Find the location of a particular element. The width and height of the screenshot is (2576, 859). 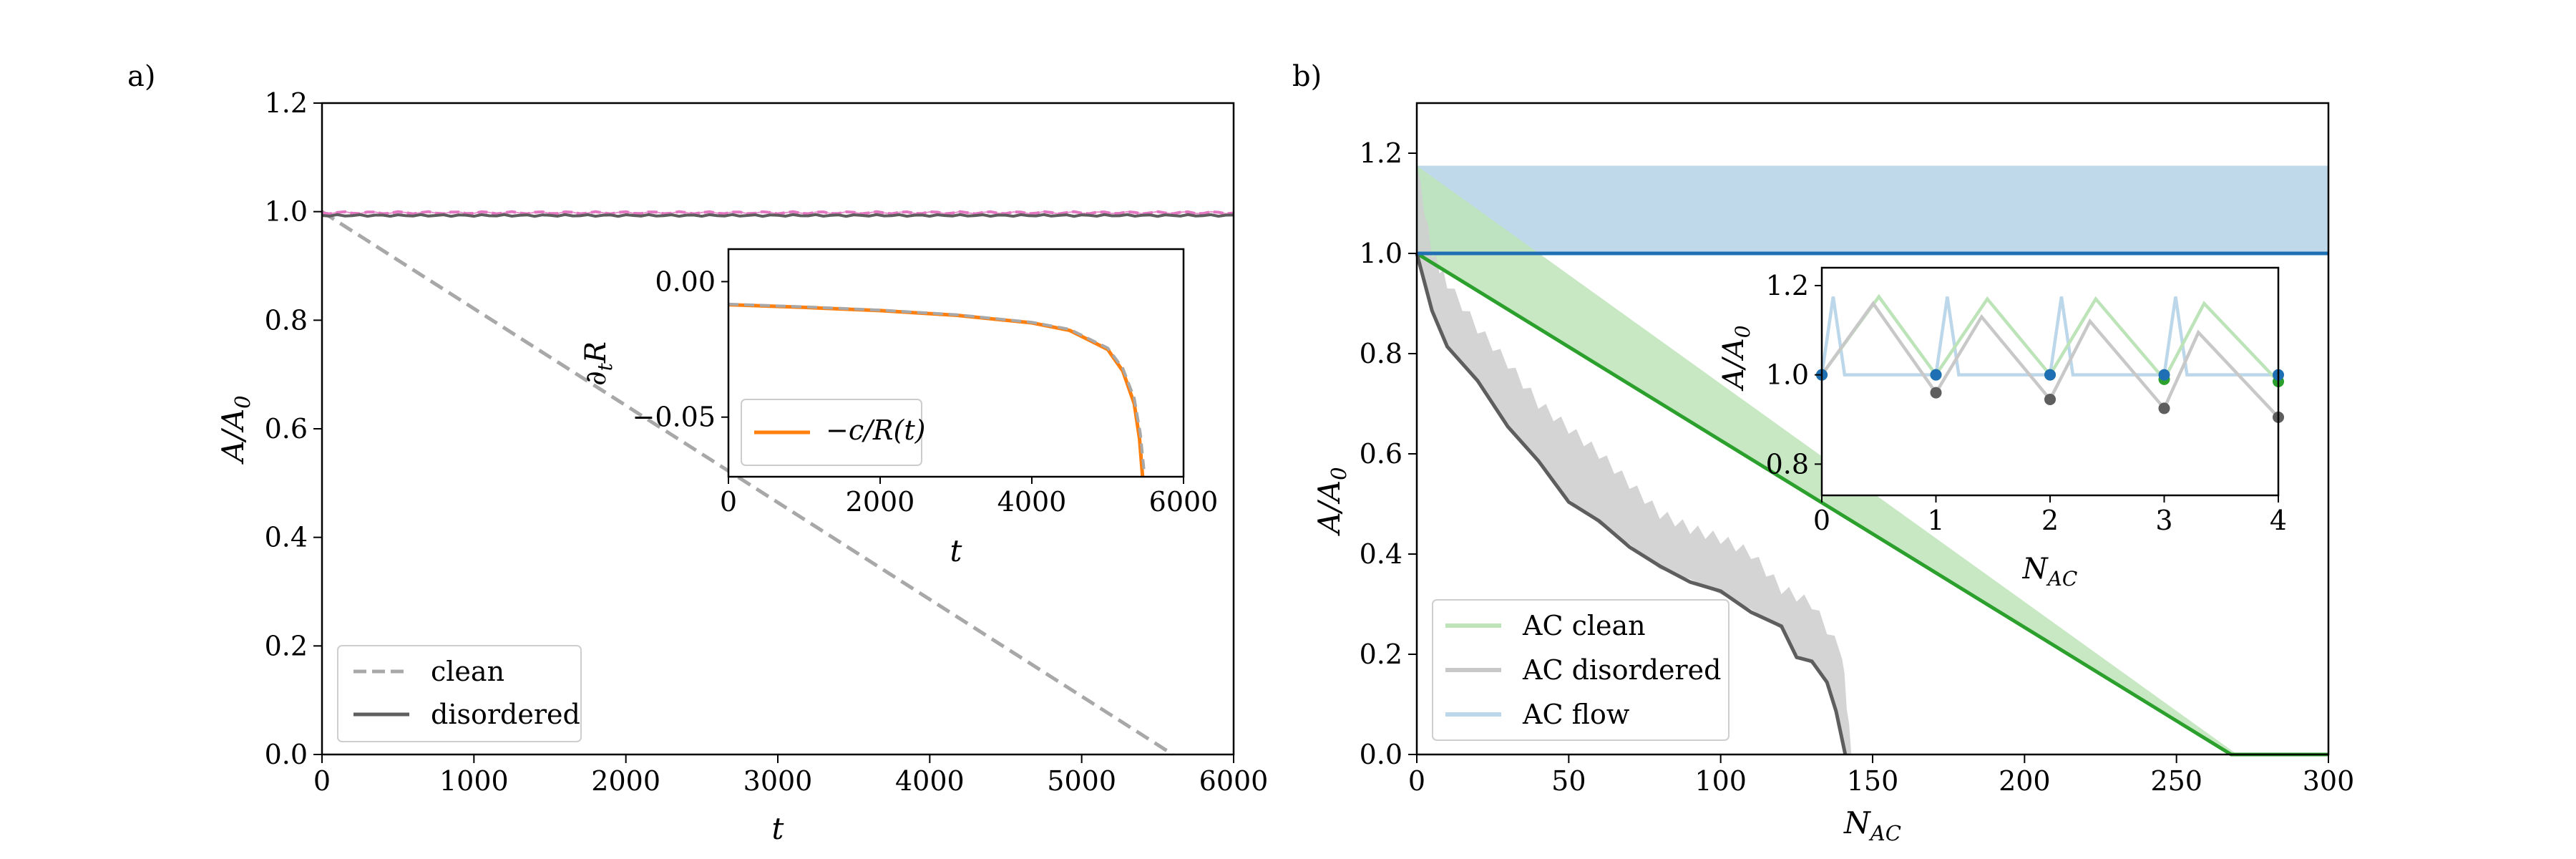

legend-ac-flow-label: AC flow is located at coordinates (1576, 714).